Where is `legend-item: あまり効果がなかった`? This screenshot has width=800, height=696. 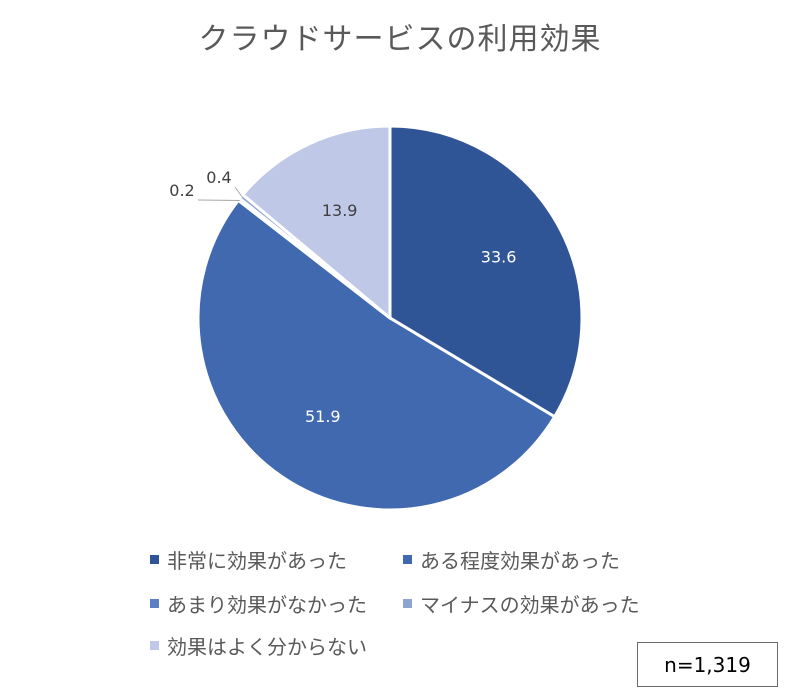 legend-item: あまり効果がなかった is located at coordinates (258, 603).